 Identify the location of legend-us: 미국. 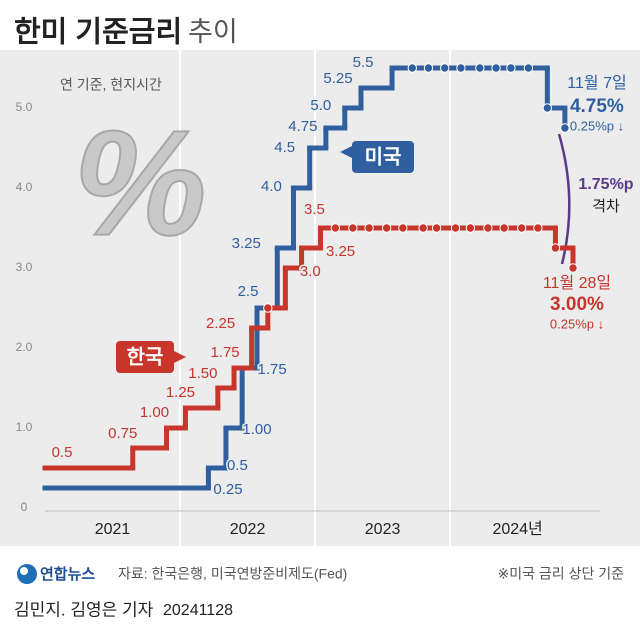
(377, 157).